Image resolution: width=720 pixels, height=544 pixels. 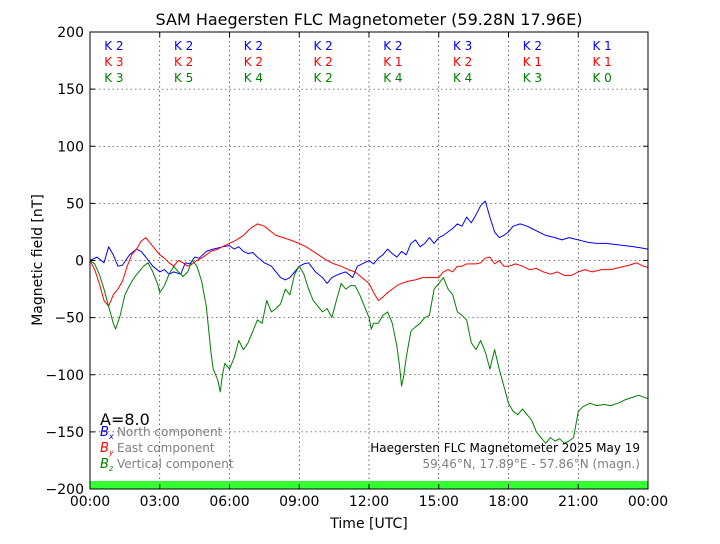 What do you see at coordinates (125, 419) in the screenshot?
I see `a-index-label: A=8.0` at bounding box center [125, 419].